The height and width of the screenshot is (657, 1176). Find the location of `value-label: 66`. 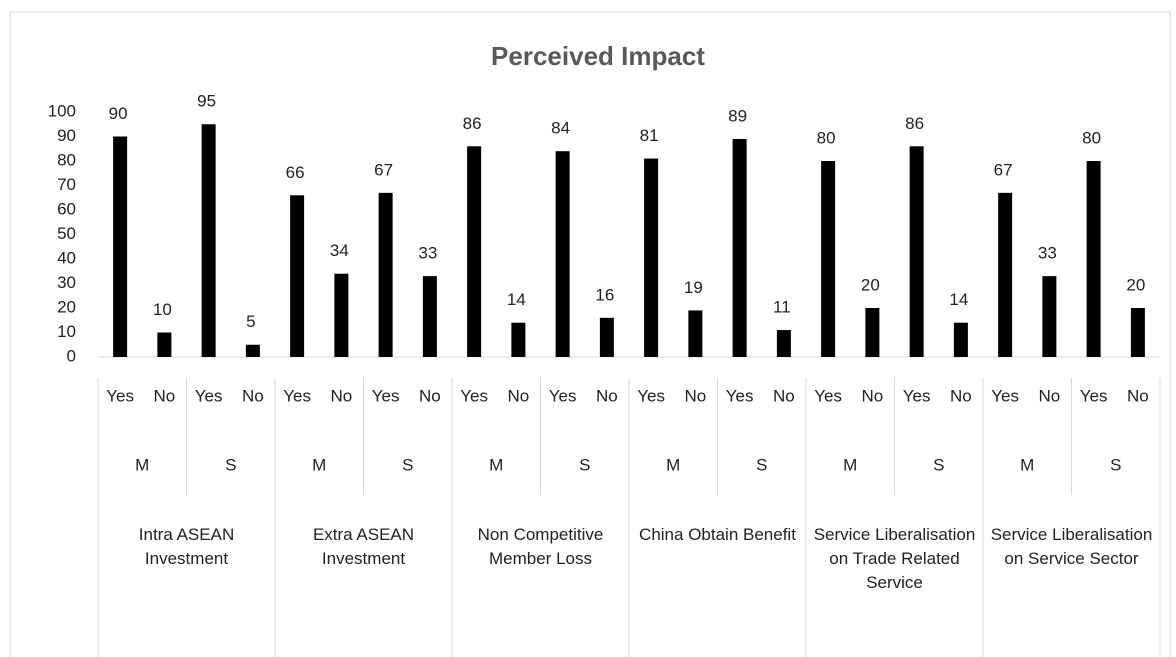

value-label: 66 is located at coordinates (295, 172).